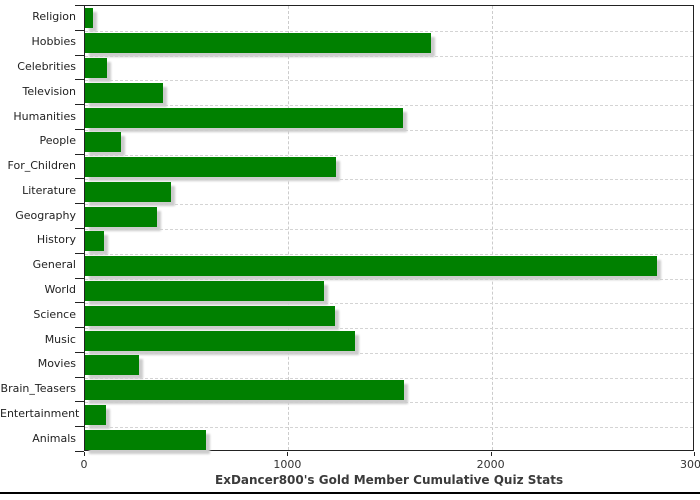  What do you see at coordinates (49, 190) in the screenshot?
I see `category-label: Literature` at bounding box center [49, 190].